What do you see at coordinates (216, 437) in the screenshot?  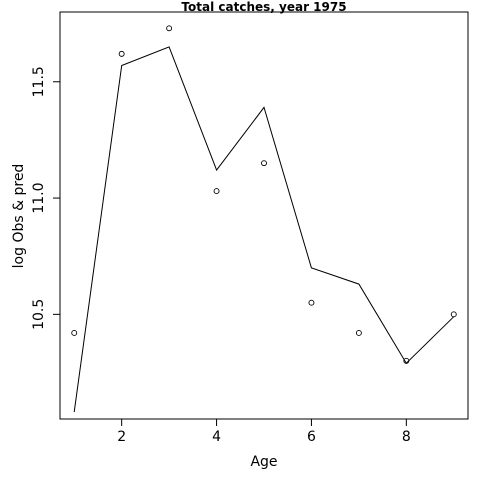 I see `x-tick-label: 4` at bounding box center [216, 437].